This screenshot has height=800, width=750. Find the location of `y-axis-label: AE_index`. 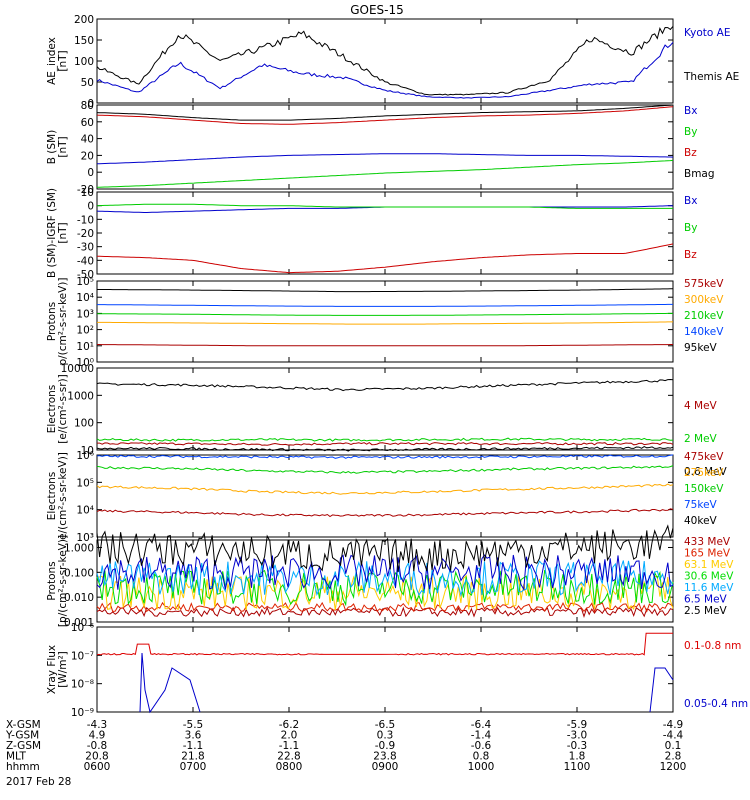

y-axis-label: AE_index is located at coordinates (52, 61).